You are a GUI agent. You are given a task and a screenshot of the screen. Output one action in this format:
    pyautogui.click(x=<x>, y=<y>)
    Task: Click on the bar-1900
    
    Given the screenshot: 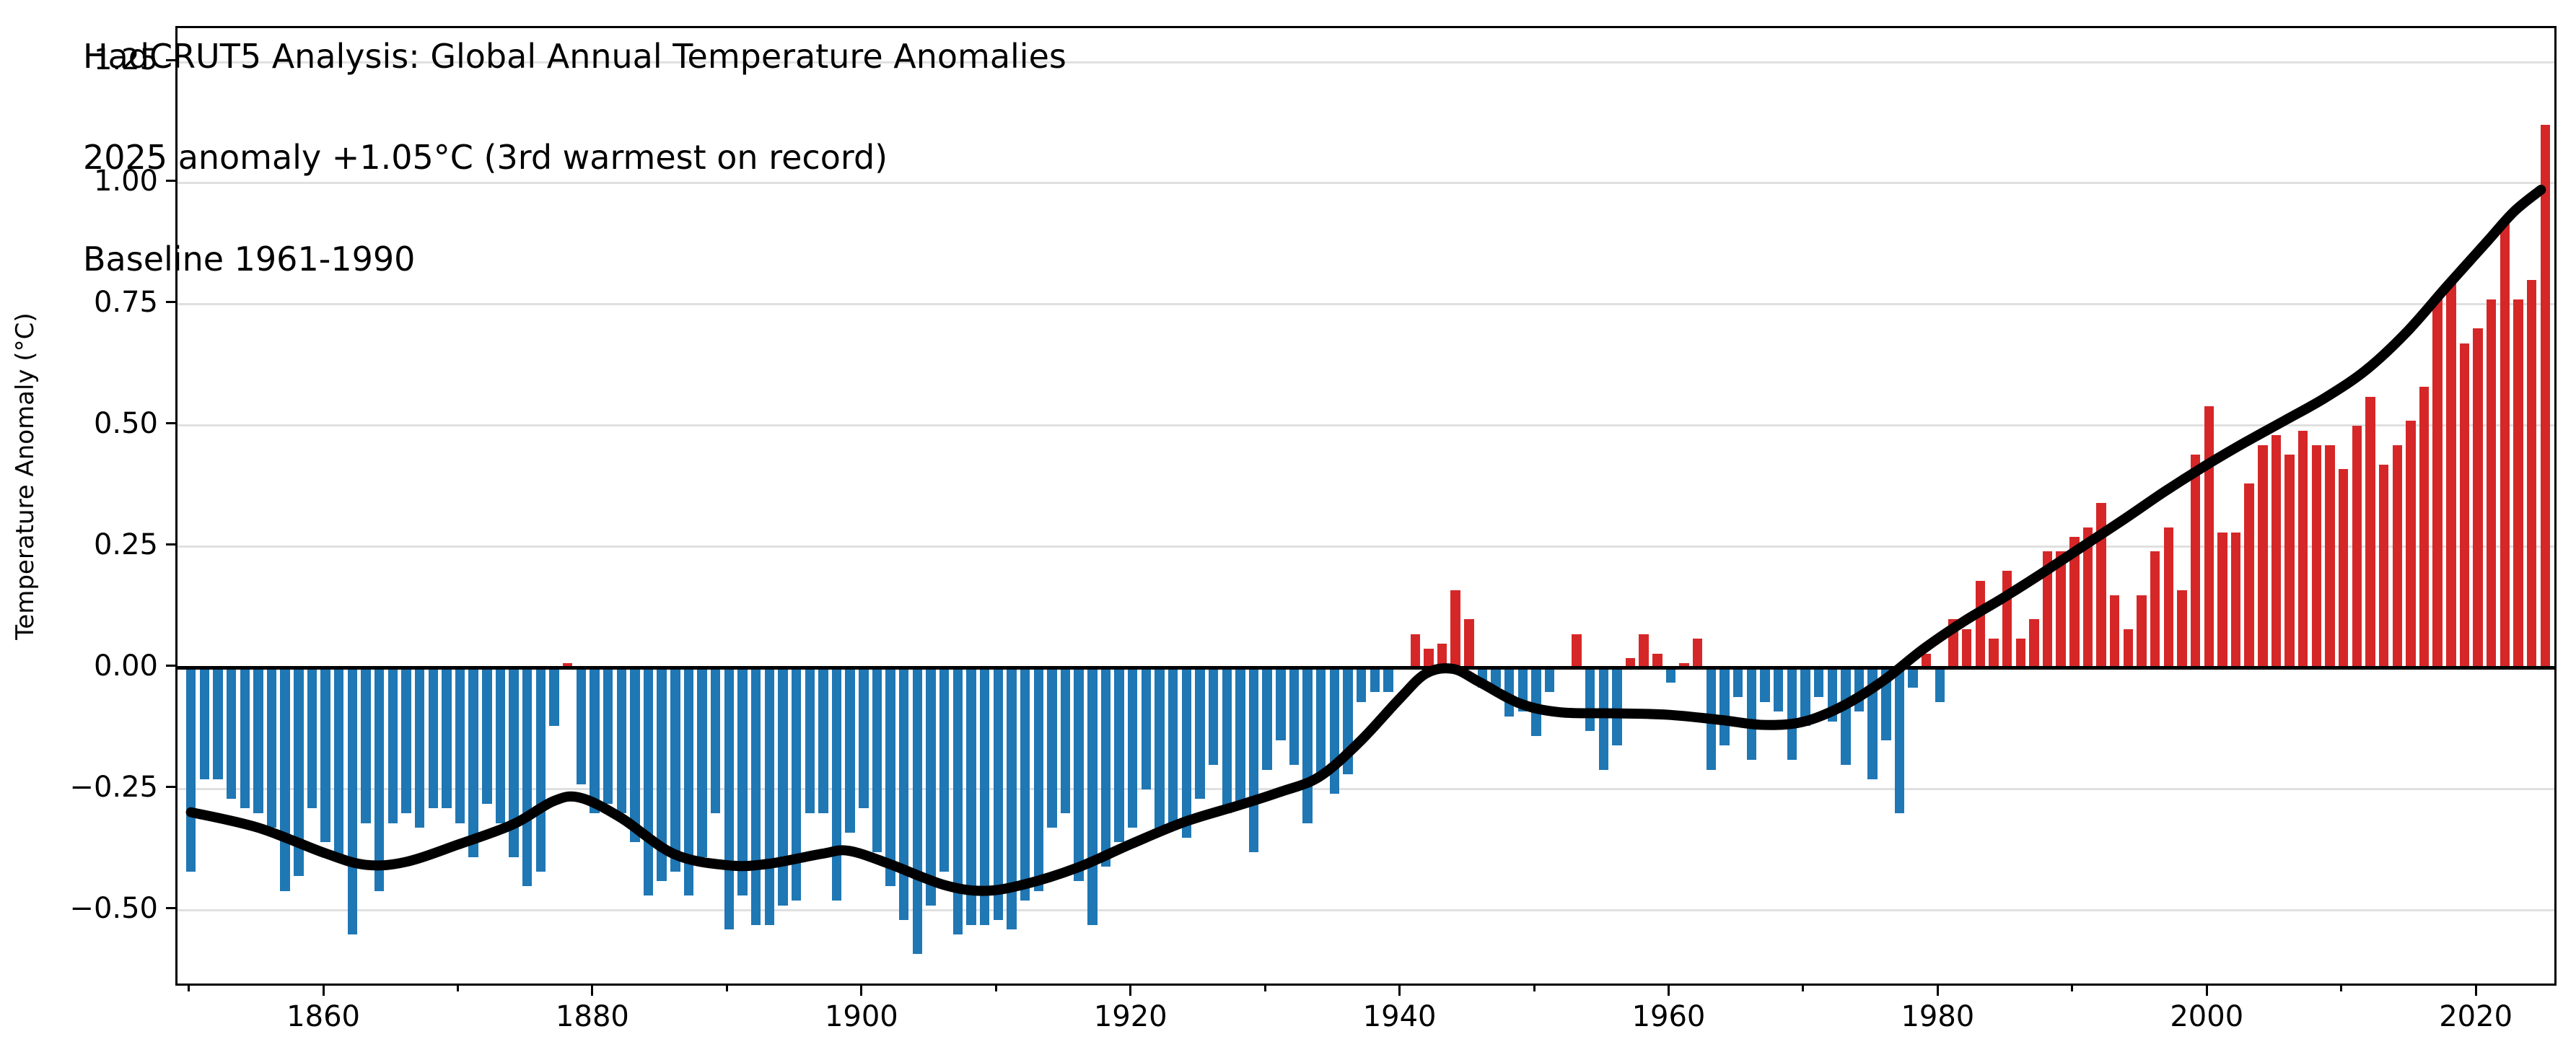 What is the action you would take?
    pyautogui.click(x=864, y=738)
    